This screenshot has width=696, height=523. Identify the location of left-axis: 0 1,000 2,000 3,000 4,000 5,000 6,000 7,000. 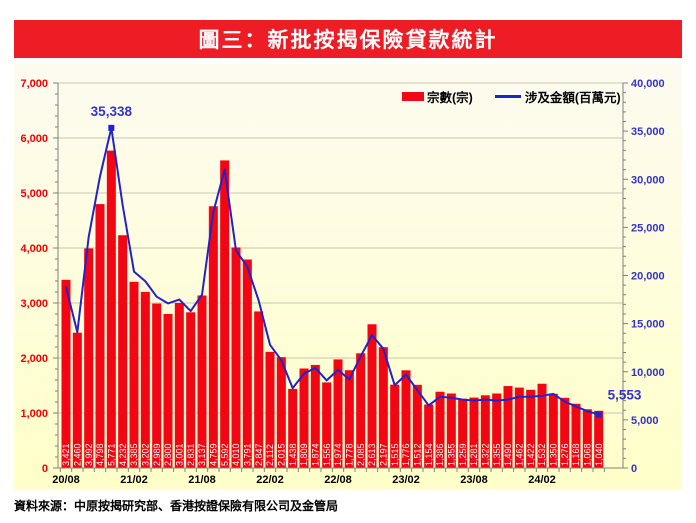
(39, 276).